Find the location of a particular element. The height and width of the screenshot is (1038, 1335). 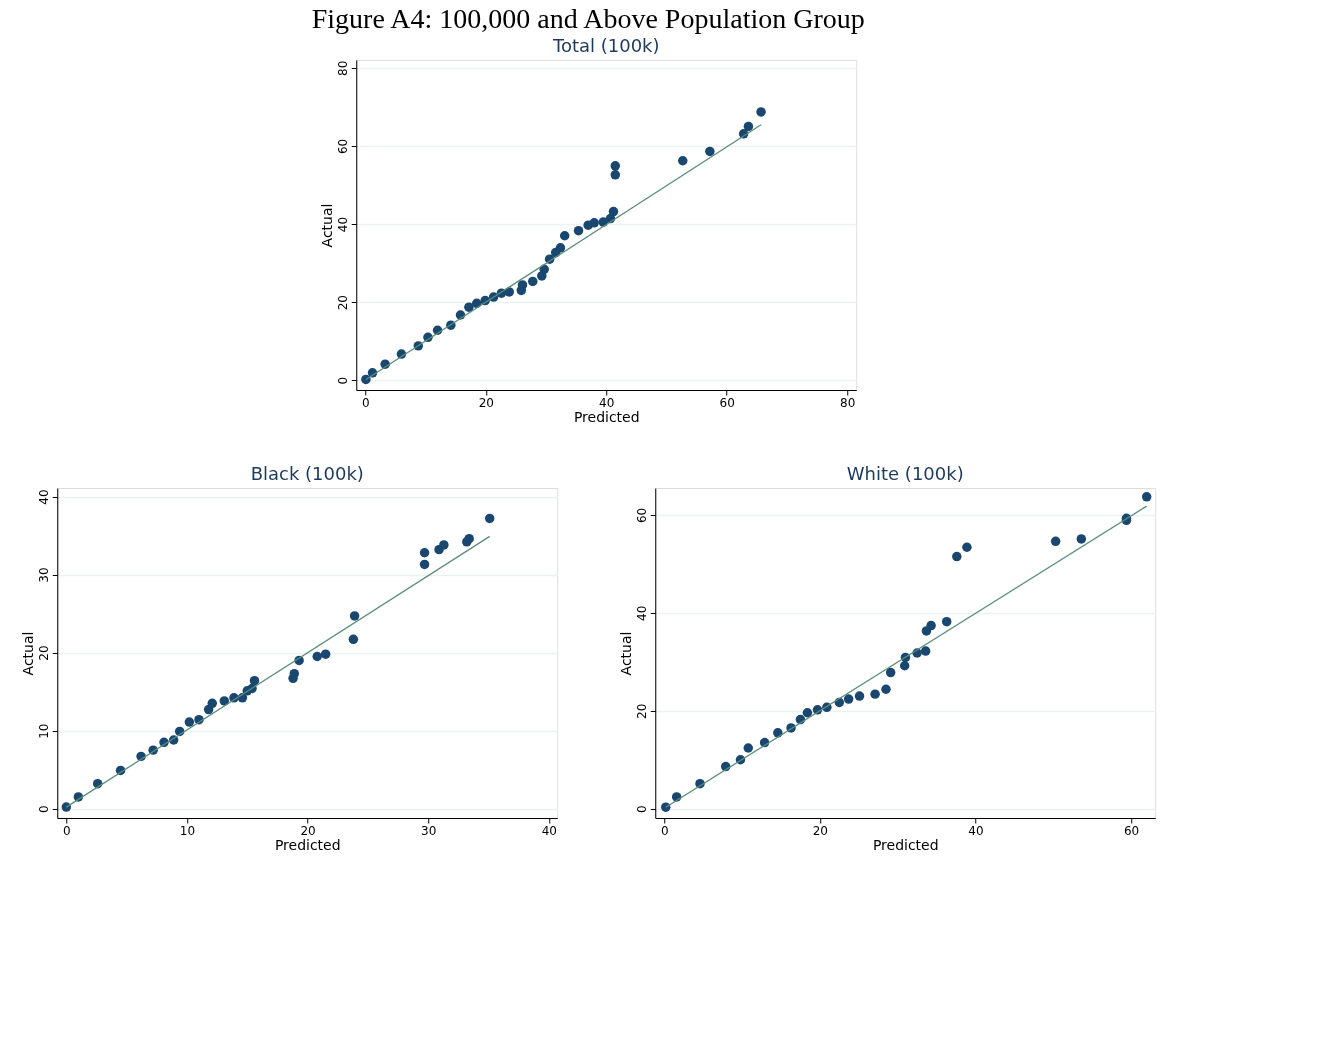

x-tick-label: 30 is located at coordinates (429, 830).